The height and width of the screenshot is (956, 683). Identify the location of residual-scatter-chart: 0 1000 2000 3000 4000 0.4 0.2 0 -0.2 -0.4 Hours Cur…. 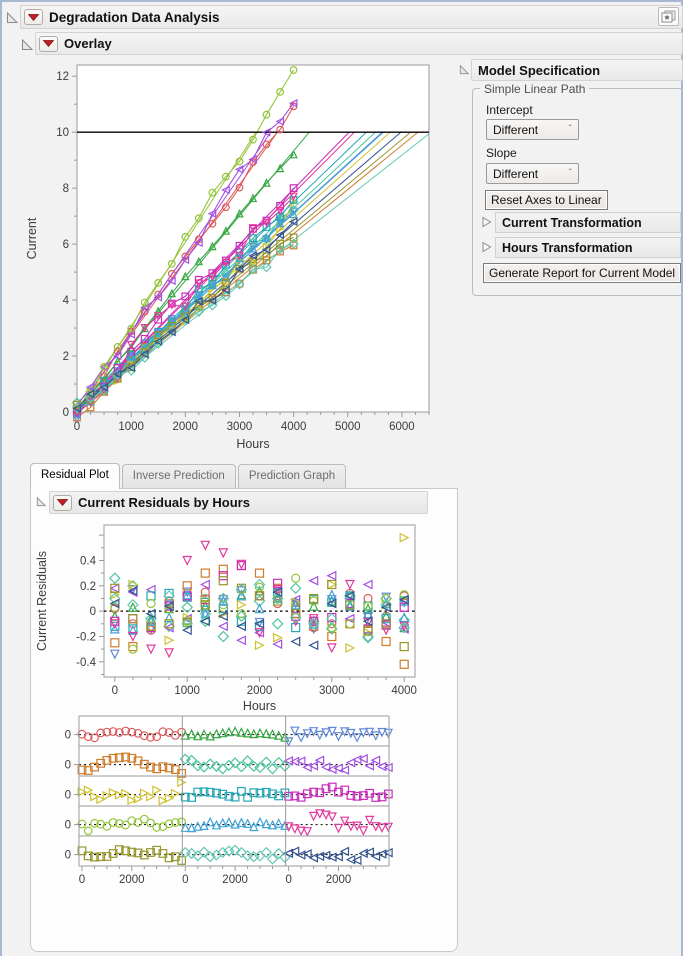
(243, 614).